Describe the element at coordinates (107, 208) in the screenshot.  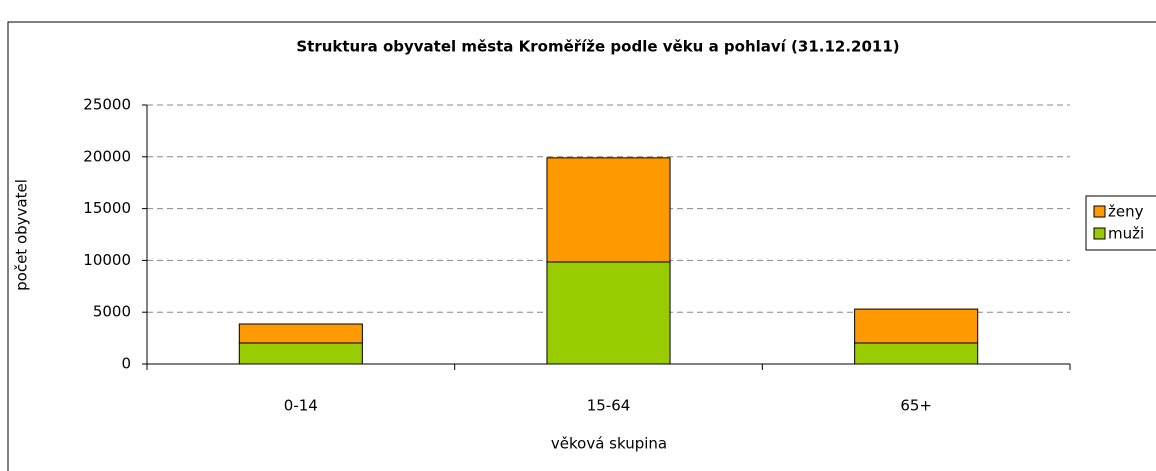
I see `y-tick-label: 15000` at that location.